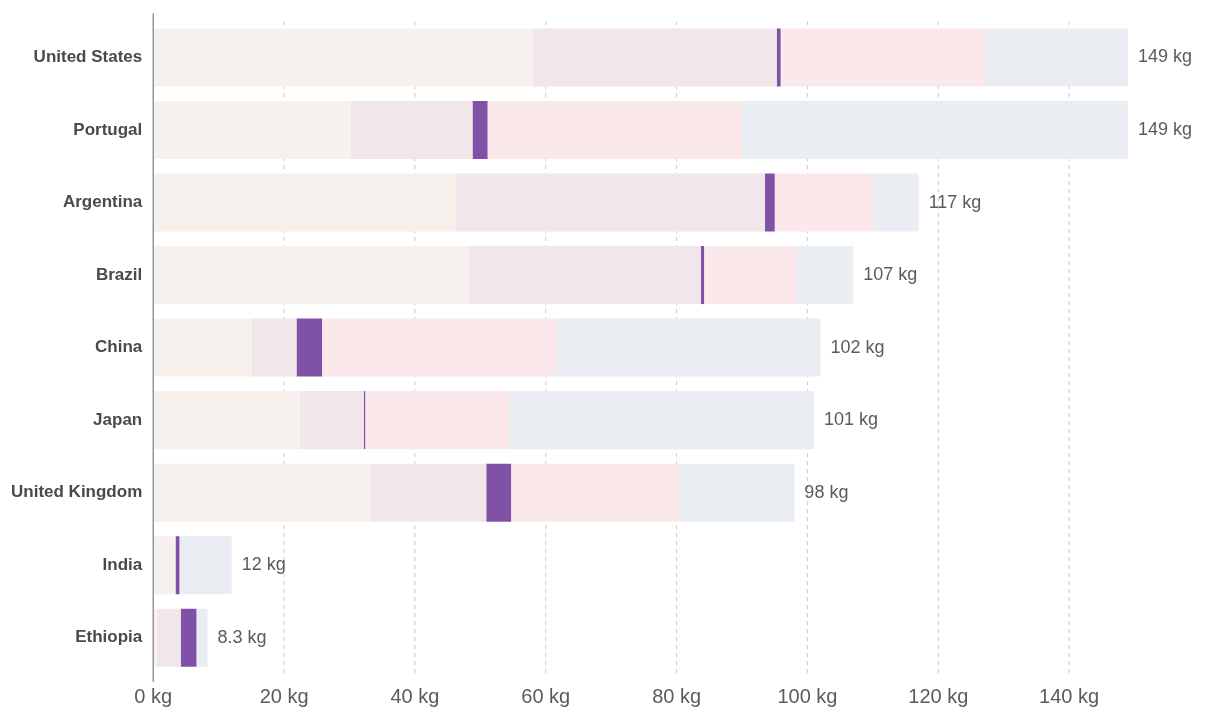  I want to click on total-label: 117 kg, so click(955, 201).